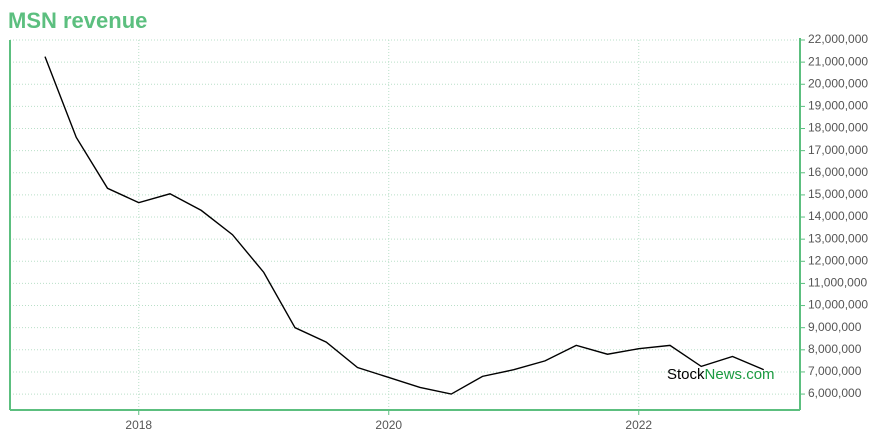  What do you see at coordinates (838, 150) in the screenshot?
I see `y-tick-label: 17,000,000` at bounding box center [838, 150].